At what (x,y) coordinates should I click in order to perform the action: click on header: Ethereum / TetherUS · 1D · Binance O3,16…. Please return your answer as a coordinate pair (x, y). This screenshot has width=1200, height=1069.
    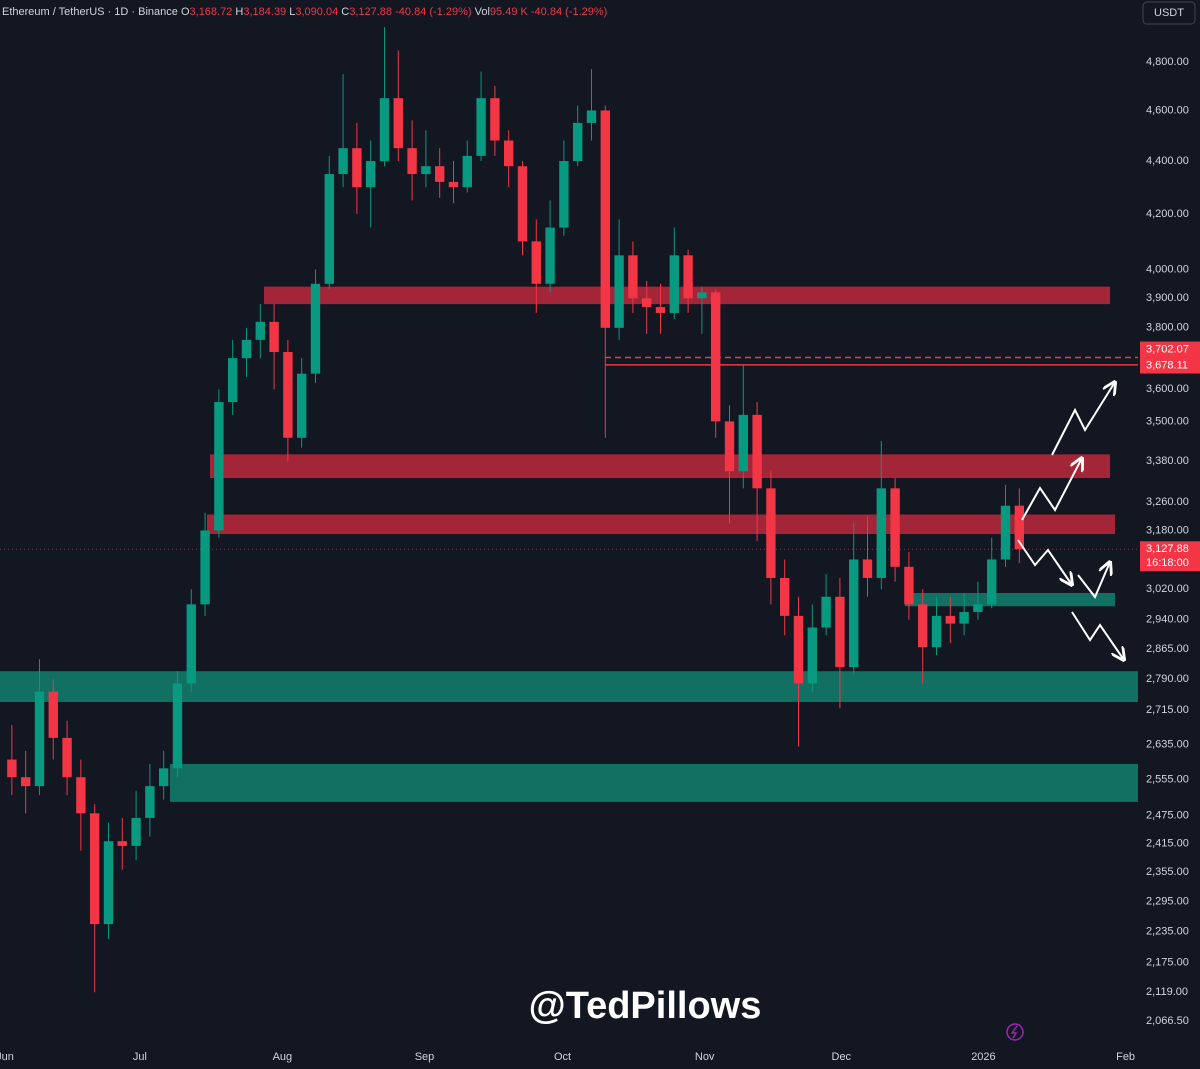
    Looking at the image, I should click on (304, 12).